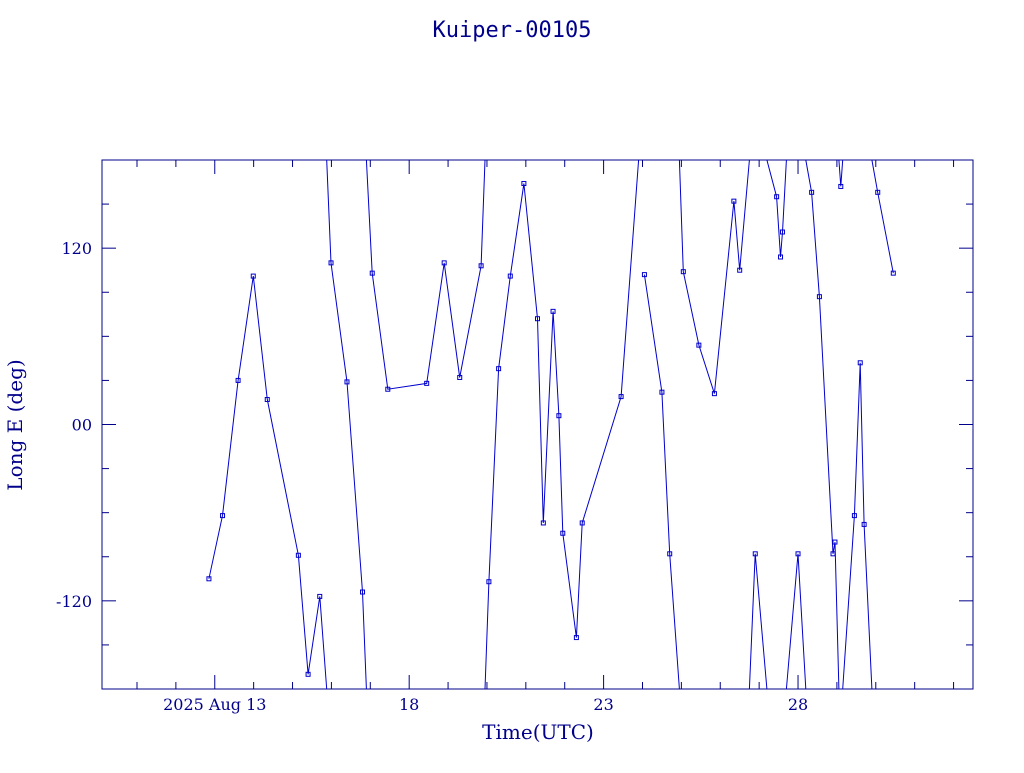 The width and height of the screenshot is (1024, 773). What do you see at coordinates (798, 704) in the screenshot?
I see `x-tick-label: 28` at bounding box center [798, 704].